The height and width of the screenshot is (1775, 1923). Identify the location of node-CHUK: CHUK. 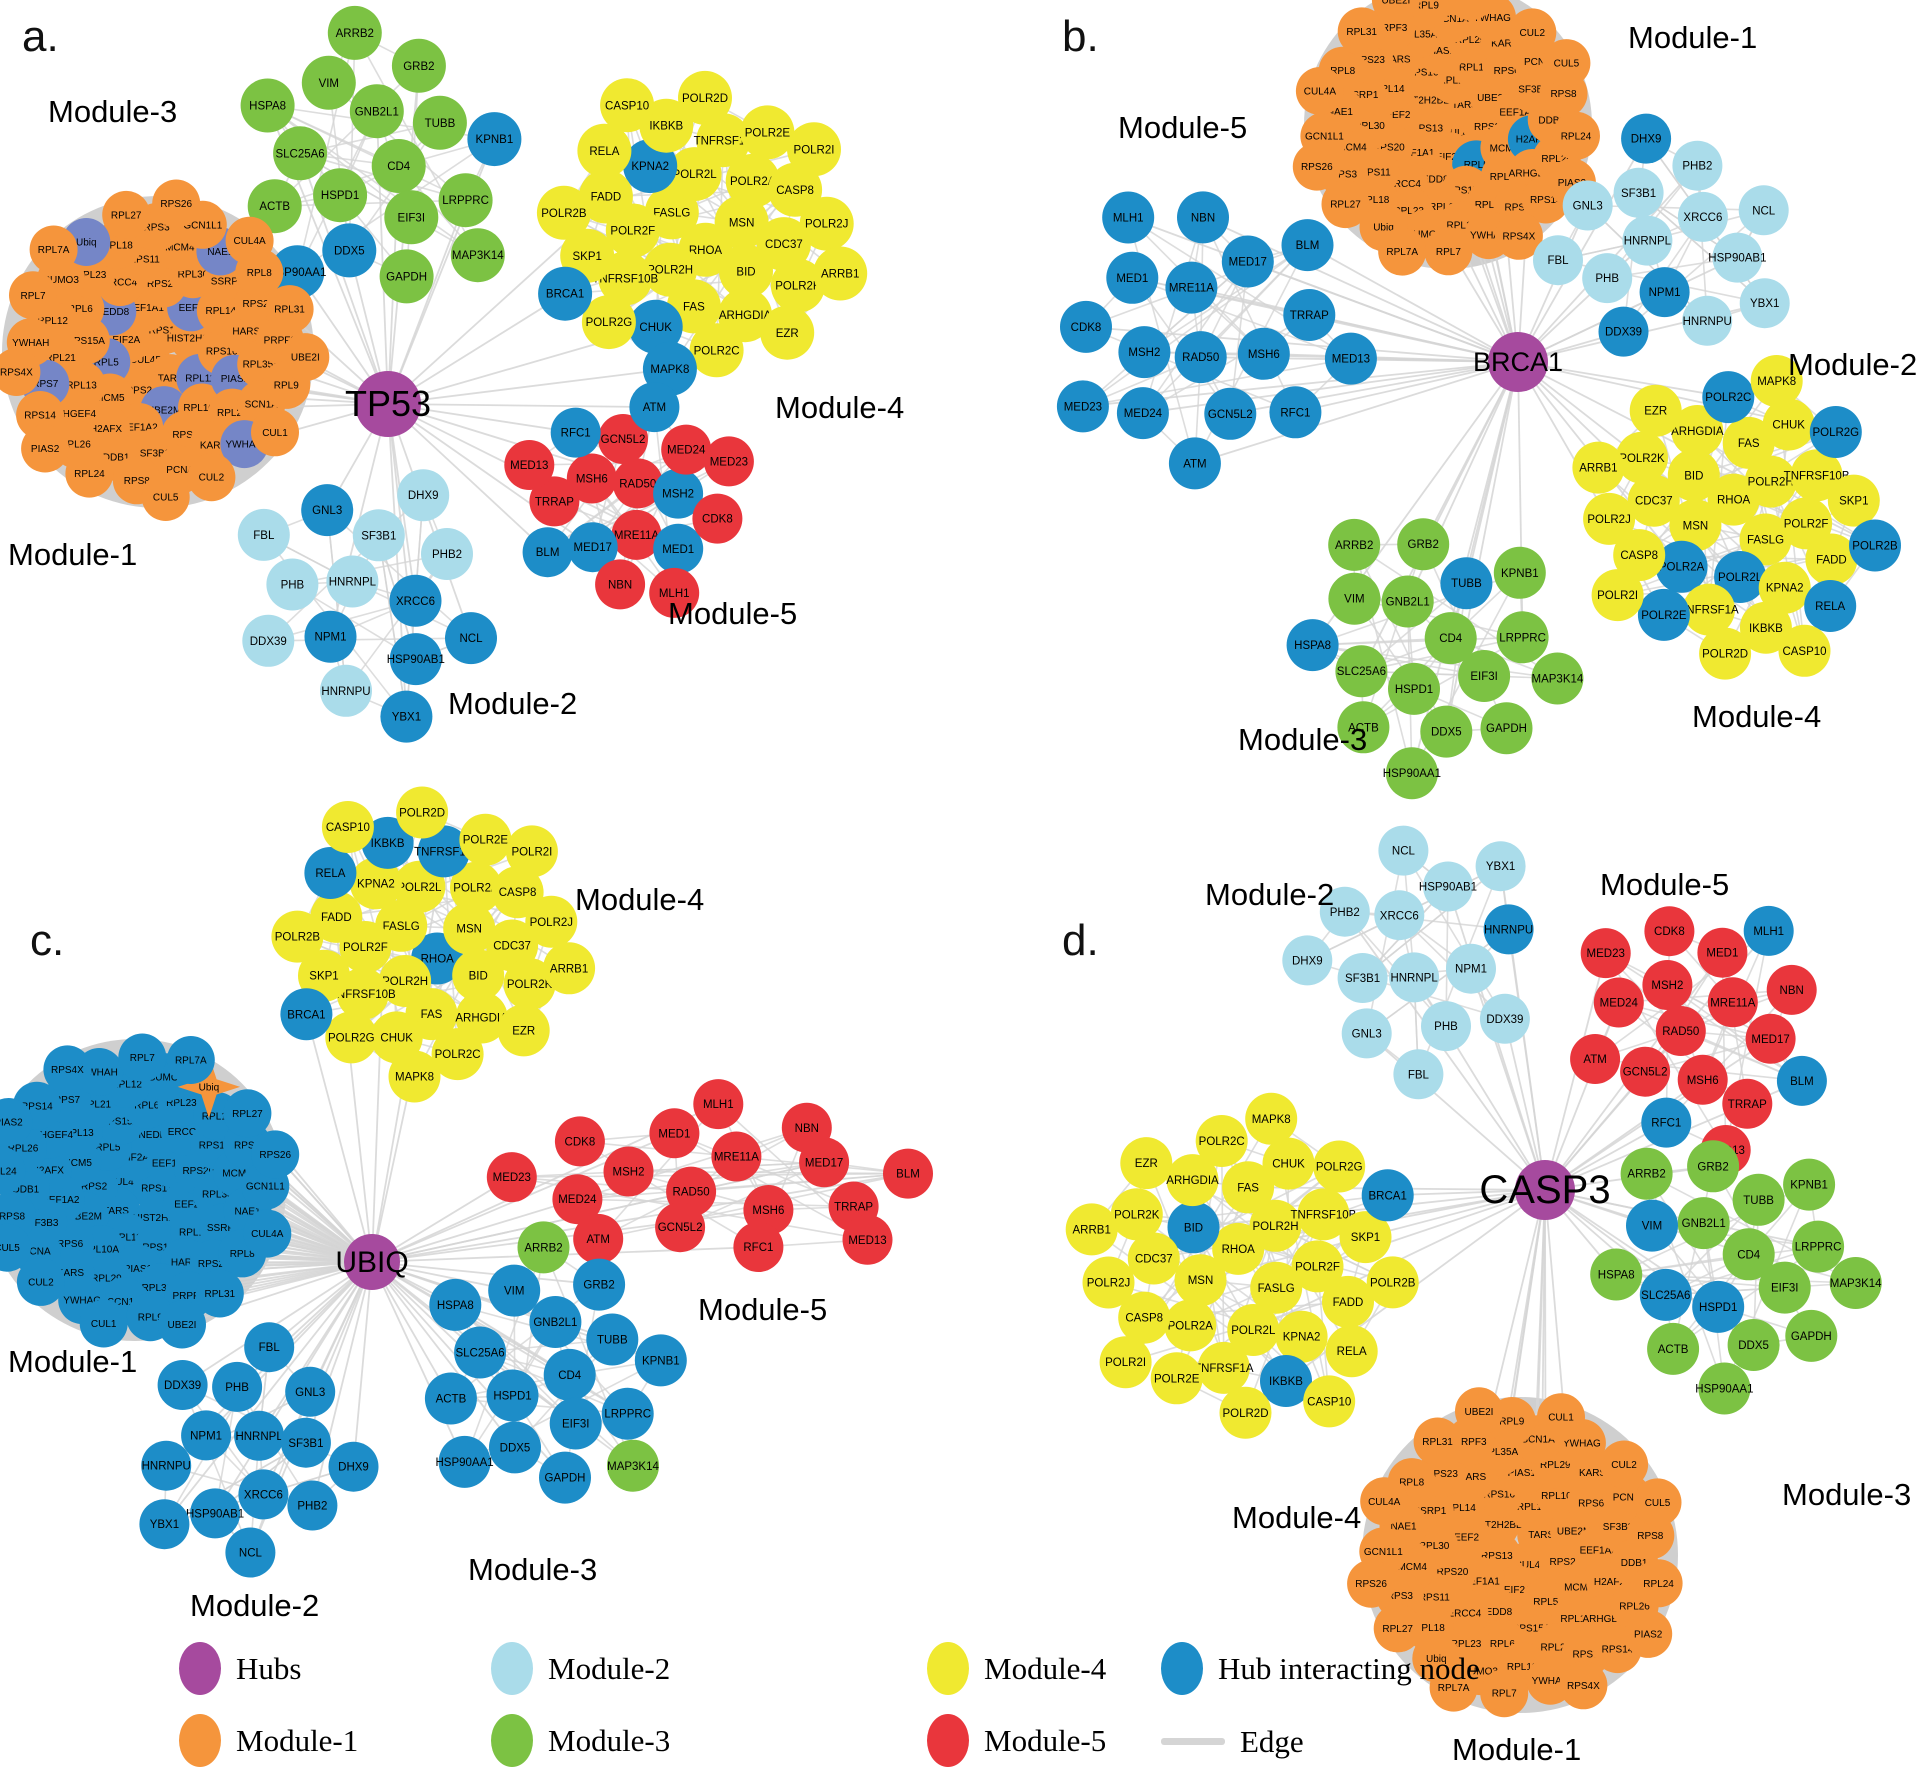
(1788, 424).